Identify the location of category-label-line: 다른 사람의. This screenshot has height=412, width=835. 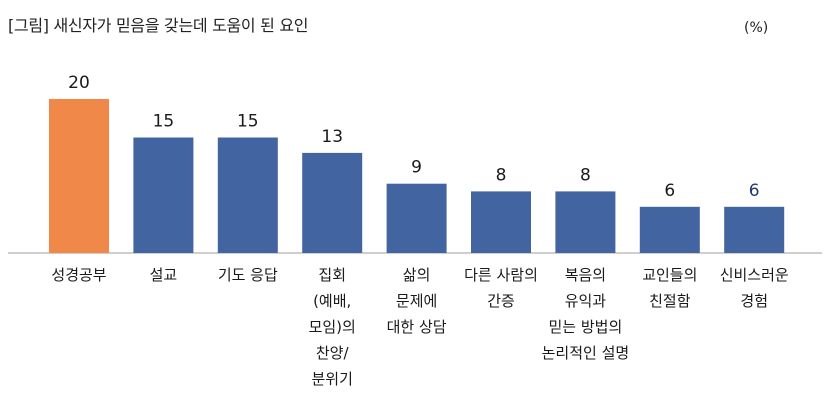
(501, 275).